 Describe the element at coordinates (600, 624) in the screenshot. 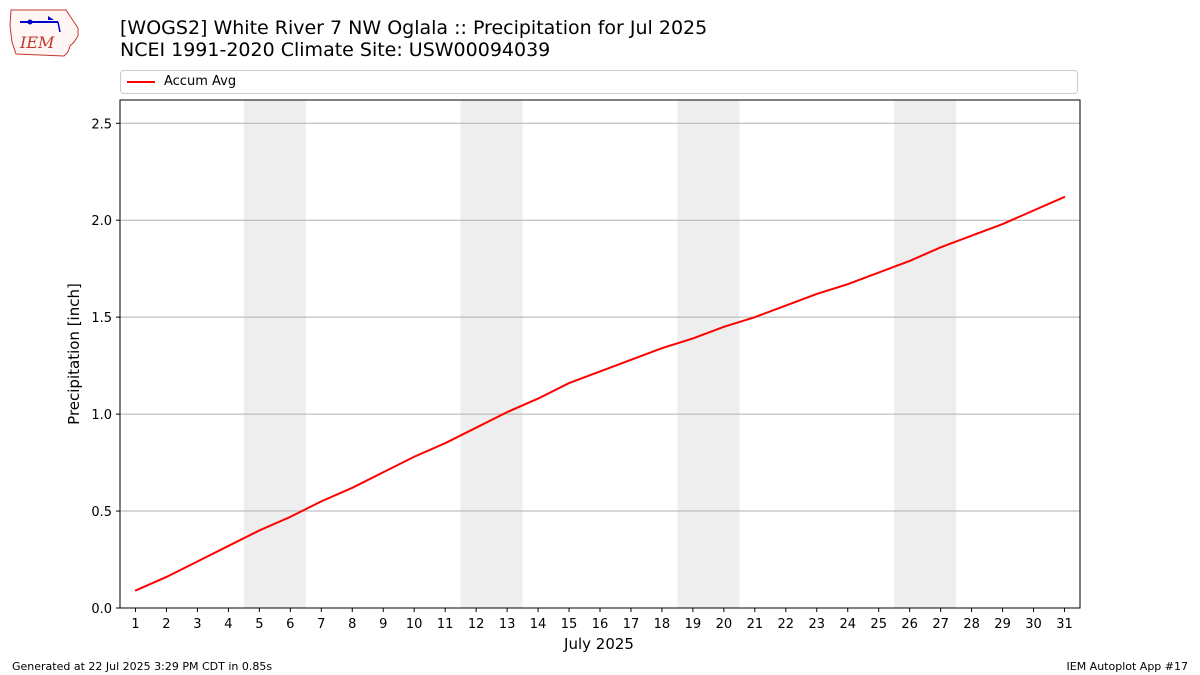

I see `x-tick-label: 16` at that location.